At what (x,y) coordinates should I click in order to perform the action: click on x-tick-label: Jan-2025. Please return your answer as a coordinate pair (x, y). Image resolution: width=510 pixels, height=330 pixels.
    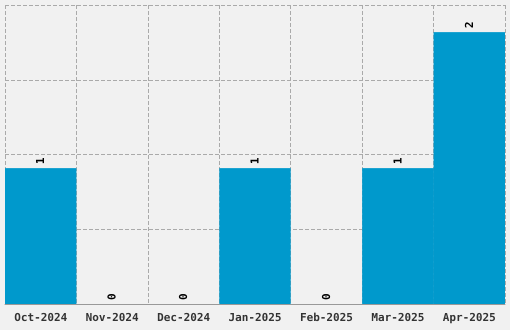
    Looking at the image, I should click on (255, 317).